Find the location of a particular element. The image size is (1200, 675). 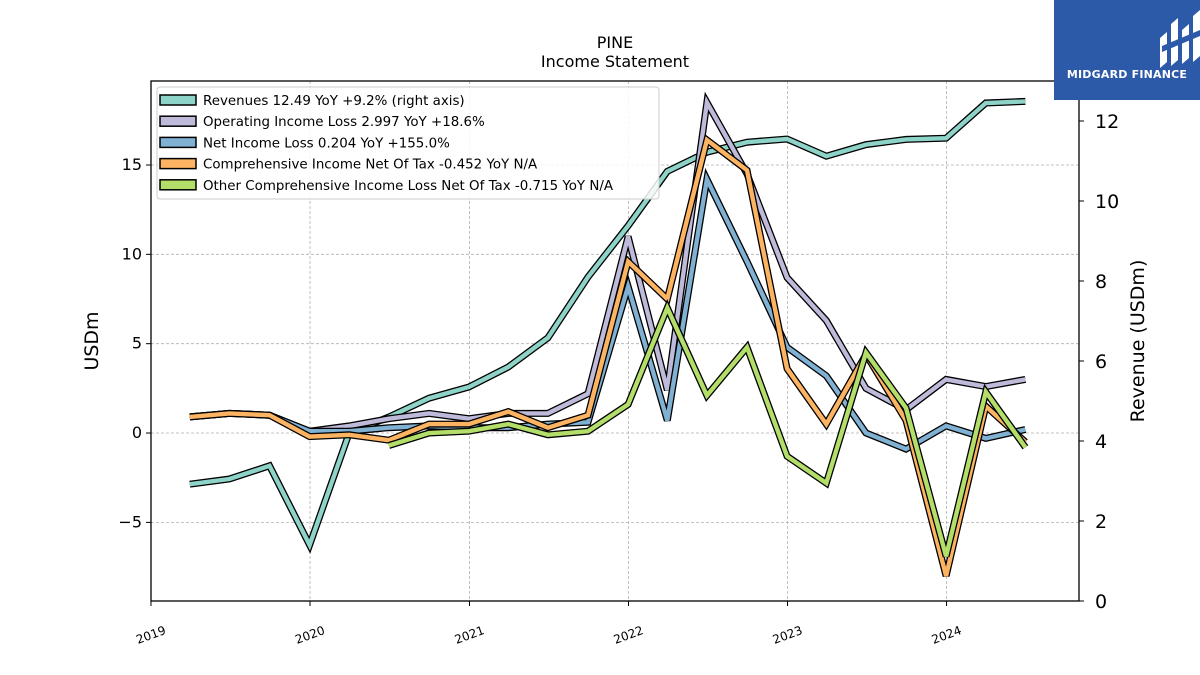

y-right-tick-label: 6 is located at coordinates (1101, 362).